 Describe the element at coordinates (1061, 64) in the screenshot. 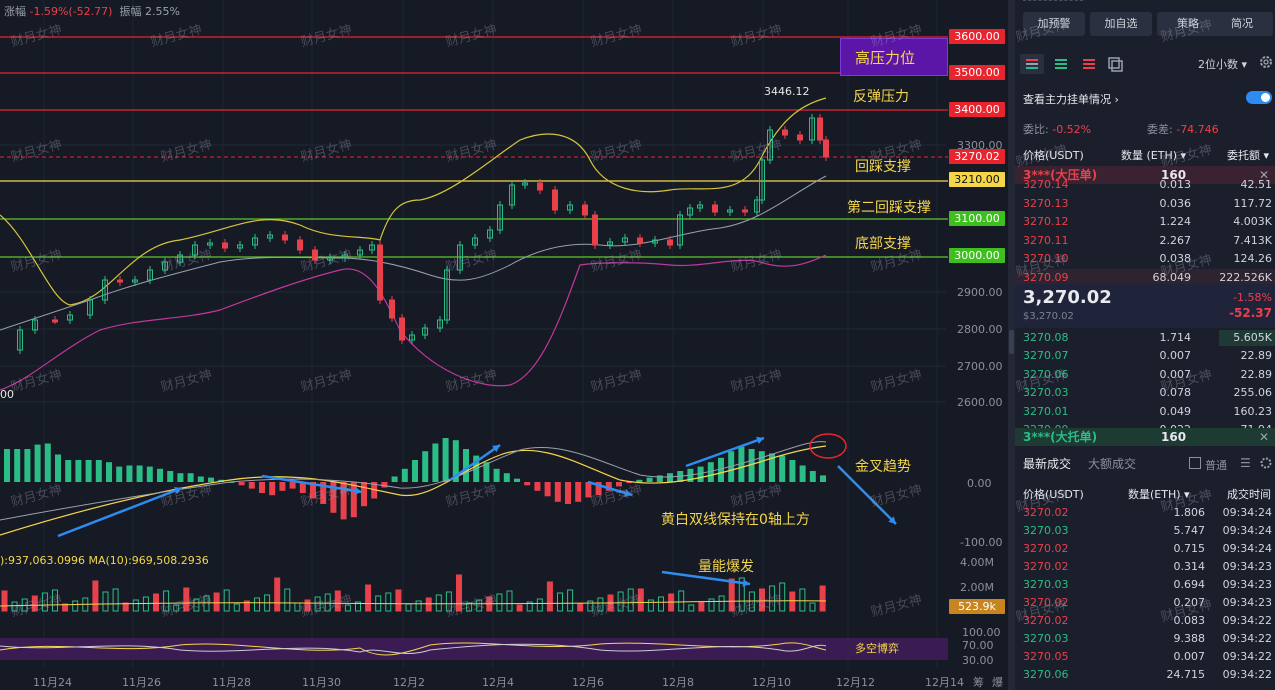

I see `layout-bids-icon` at that location.